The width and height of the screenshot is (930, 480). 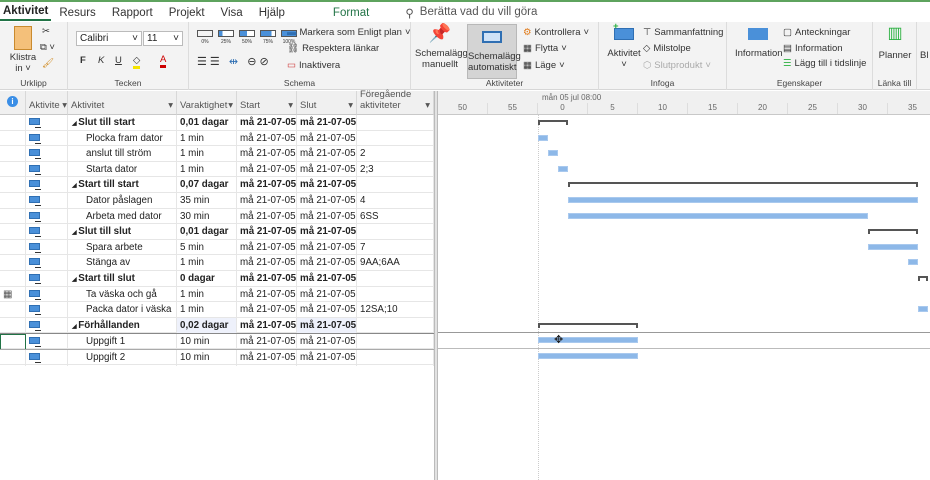 What do you see at coordinates (122, 358) in the screenshot?
I see `cell-name: Uppgift 2` at bounding box center [122, 358].